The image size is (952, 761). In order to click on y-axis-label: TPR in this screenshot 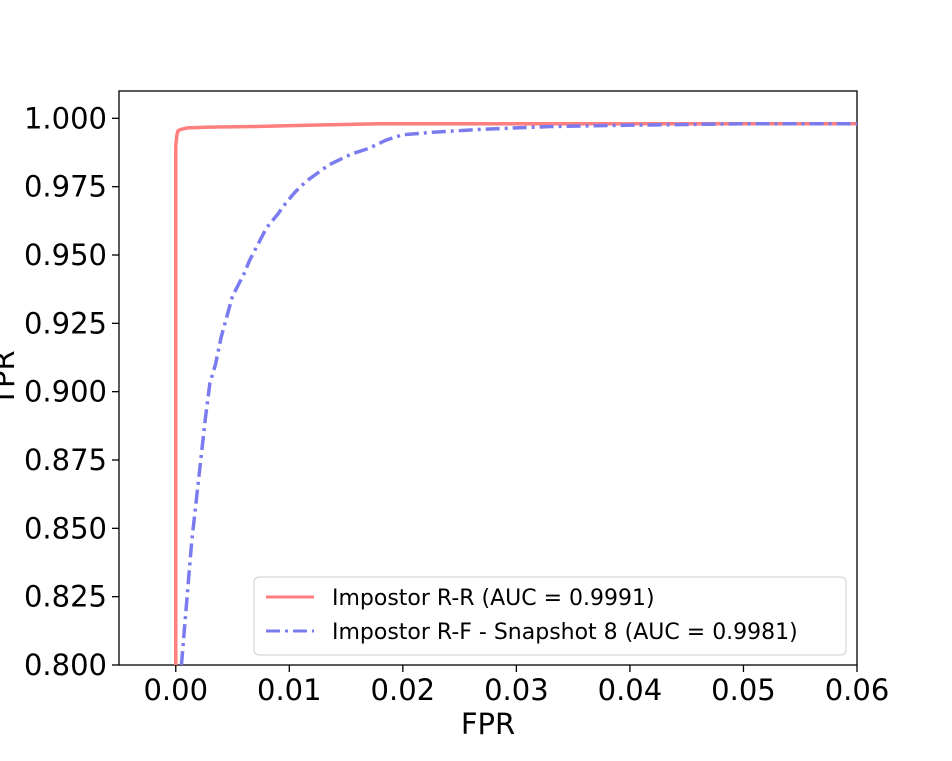, I will do `click(10, 378)`.